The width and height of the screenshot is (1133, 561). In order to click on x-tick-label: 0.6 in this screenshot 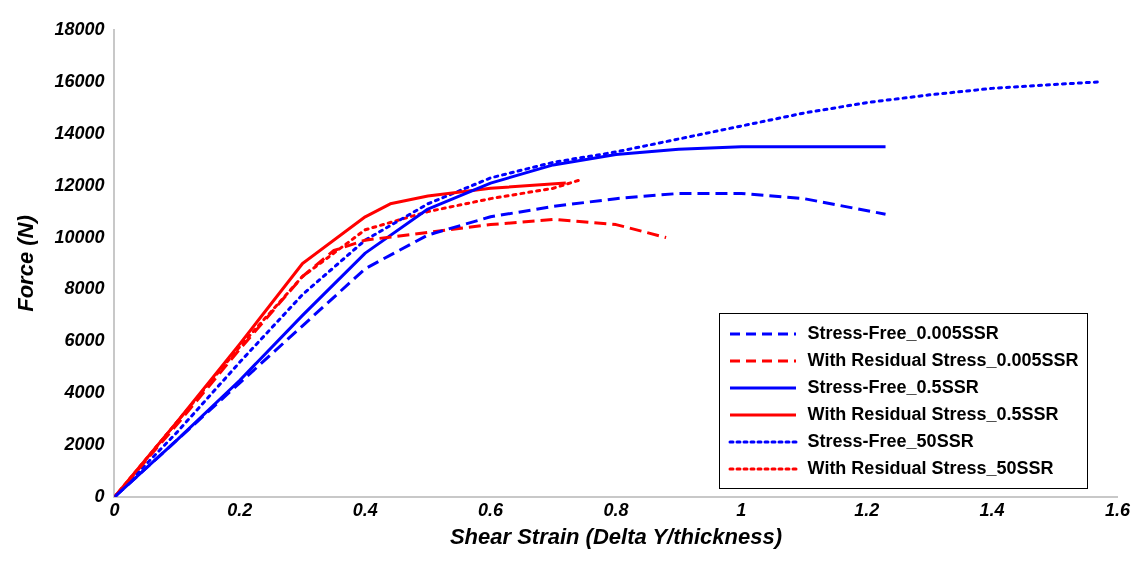, I will do `click(491, 509)`.